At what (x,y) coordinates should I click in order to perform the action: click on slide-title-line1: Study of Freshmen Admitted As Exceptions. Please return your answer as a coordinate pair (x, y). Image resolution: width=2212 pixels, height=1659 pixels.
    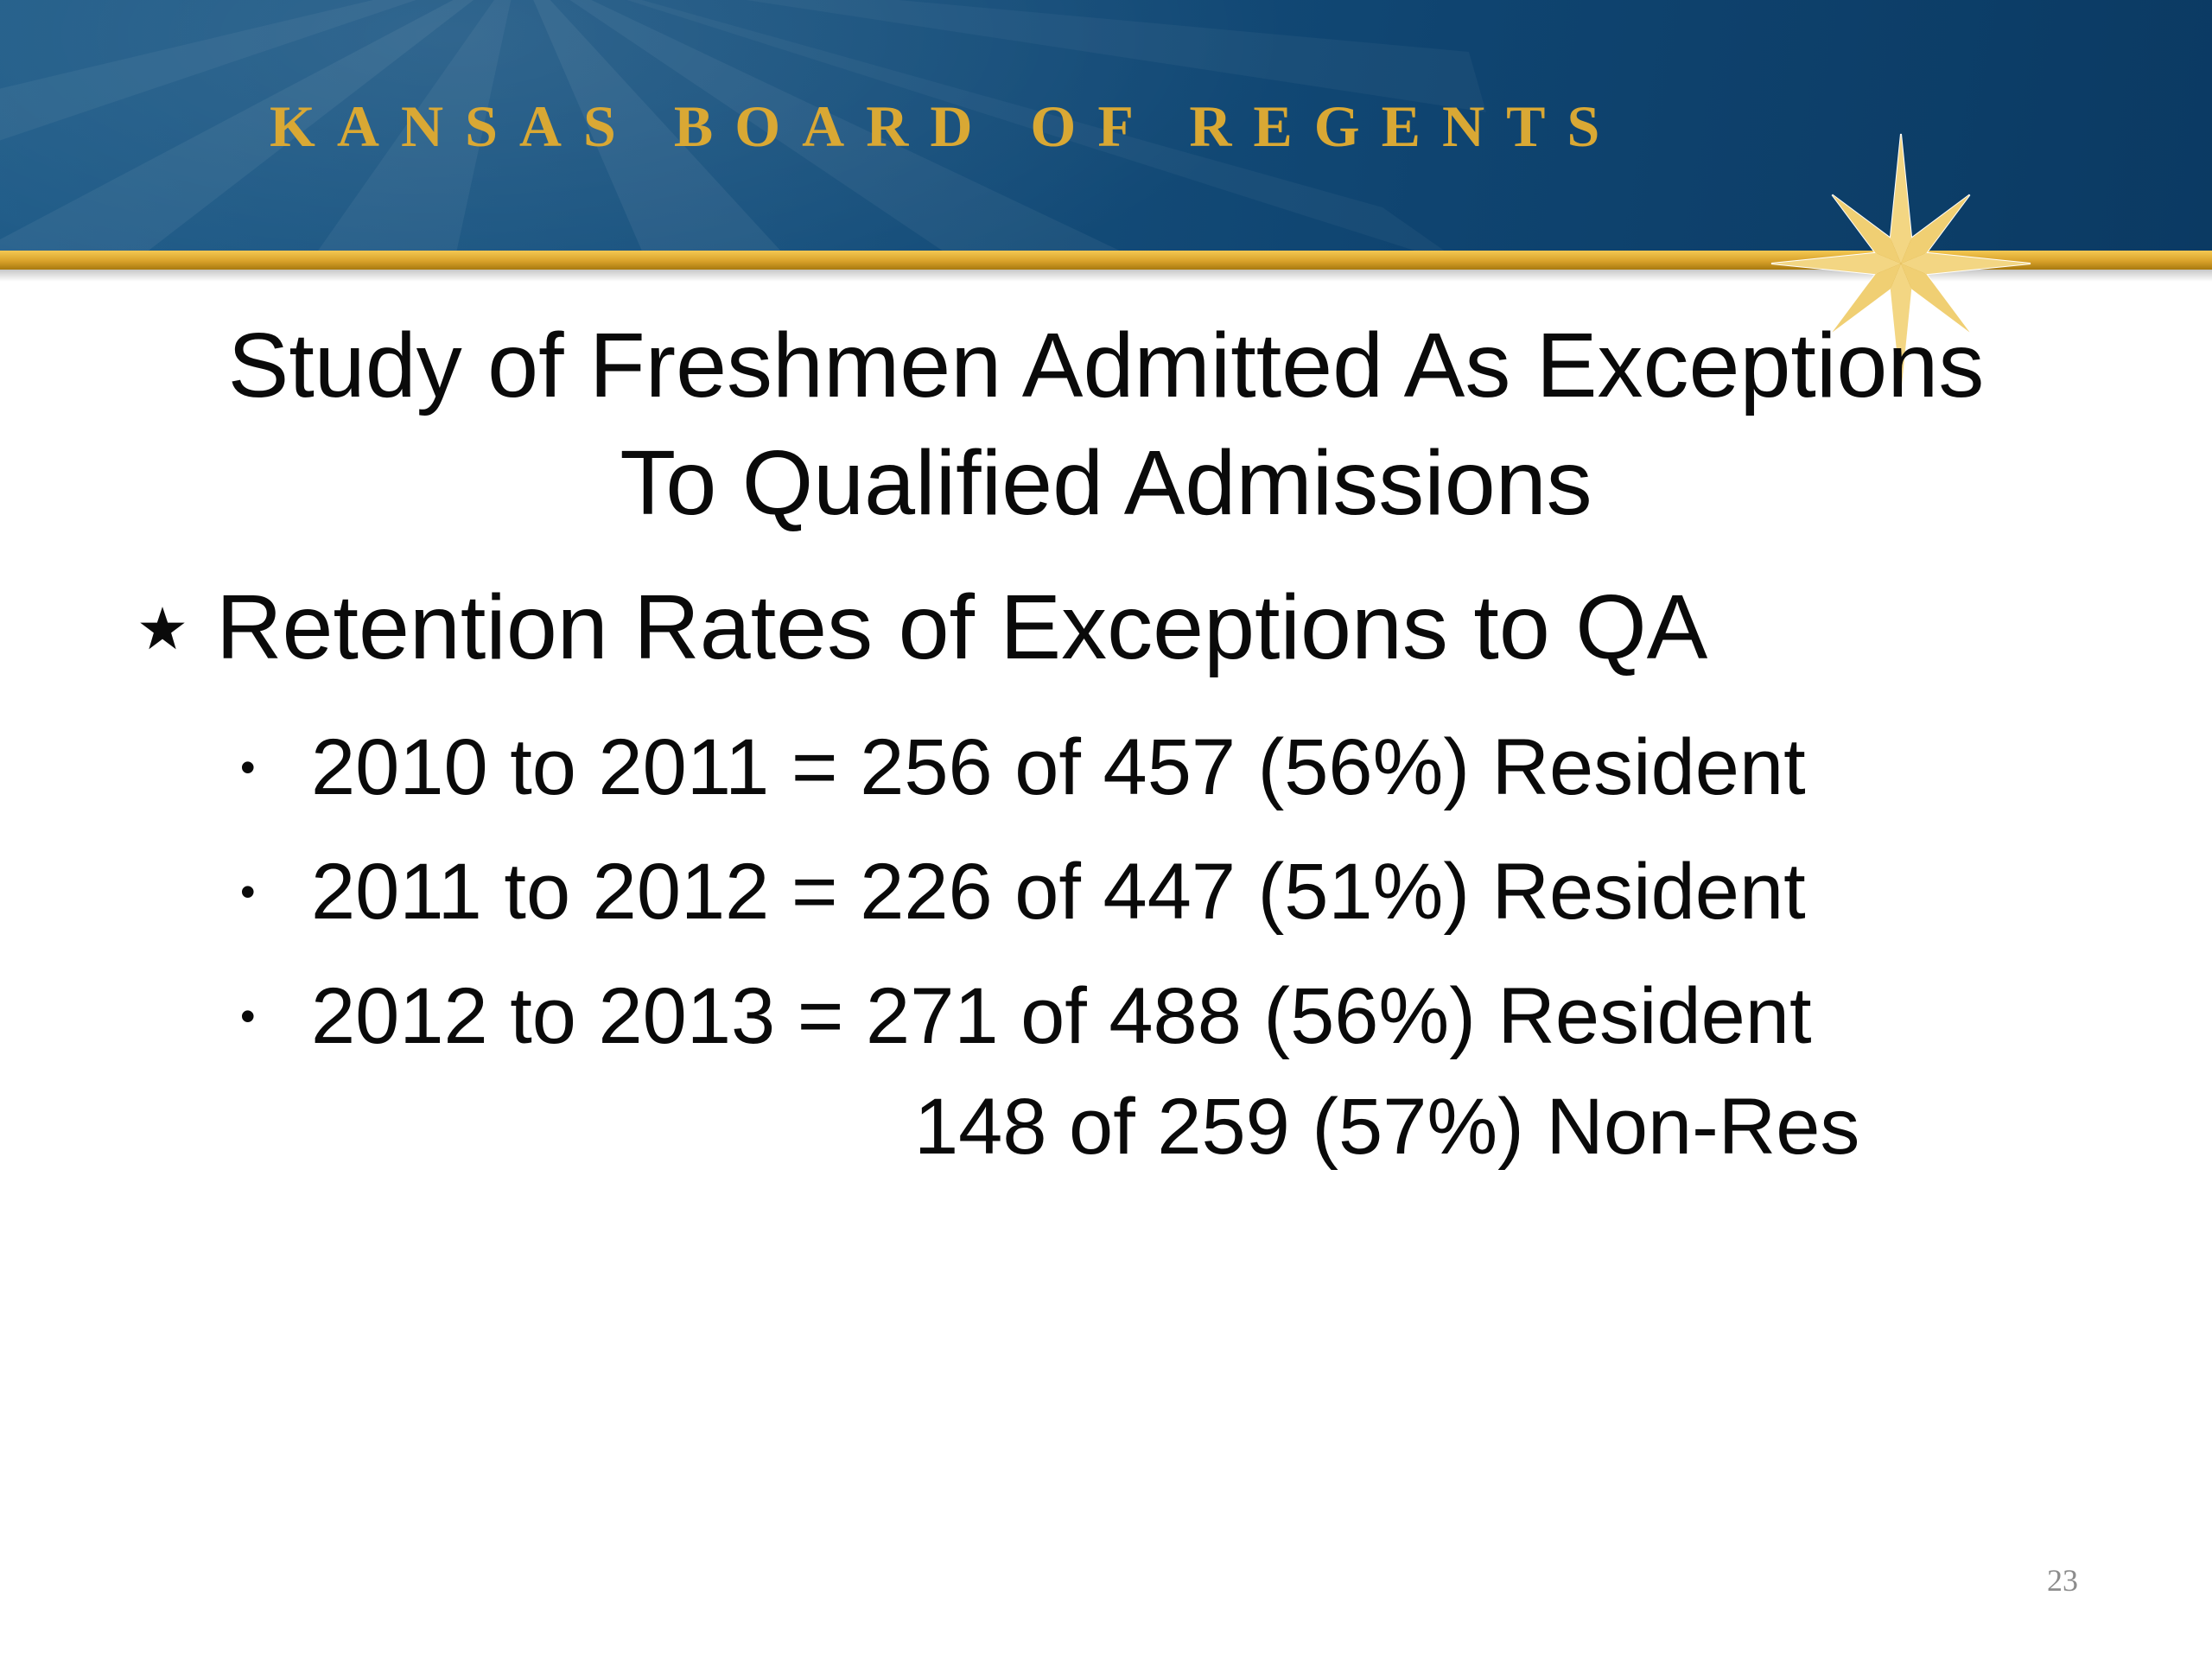
    Looking at the image, I should click on (1106, 365).